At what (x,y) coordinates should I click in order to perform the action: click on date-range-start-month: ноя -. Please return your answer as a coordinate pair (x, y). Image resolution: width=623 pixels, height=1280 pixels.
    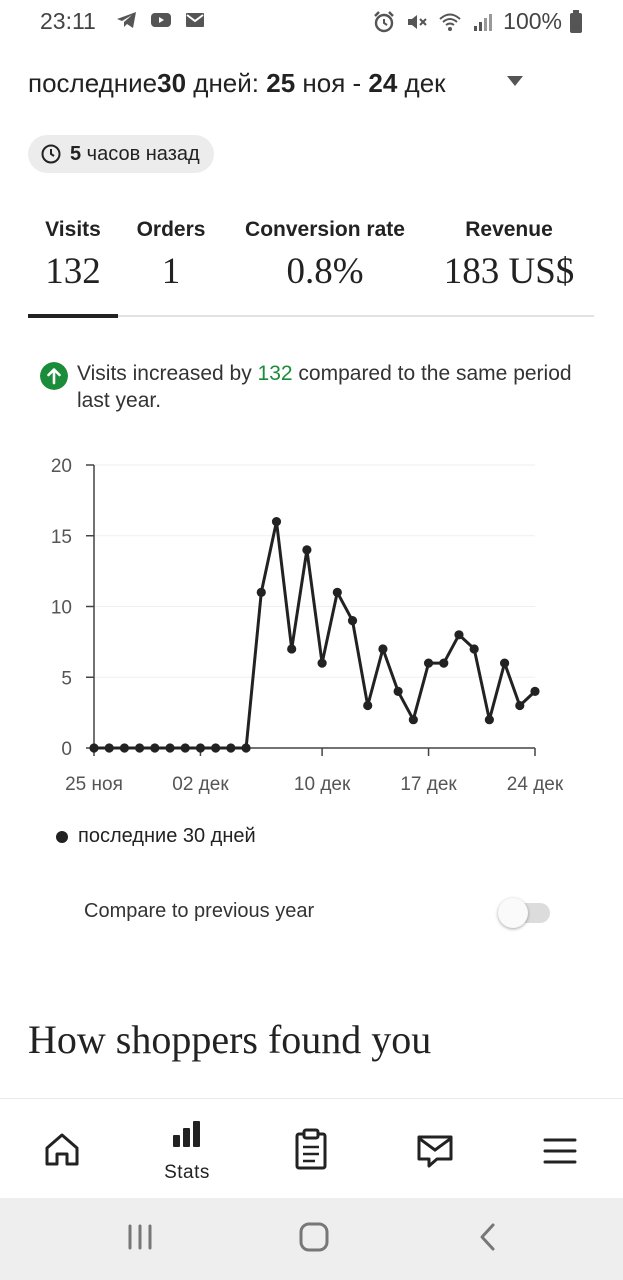
    Looking at the image, I should click on (332, 83).